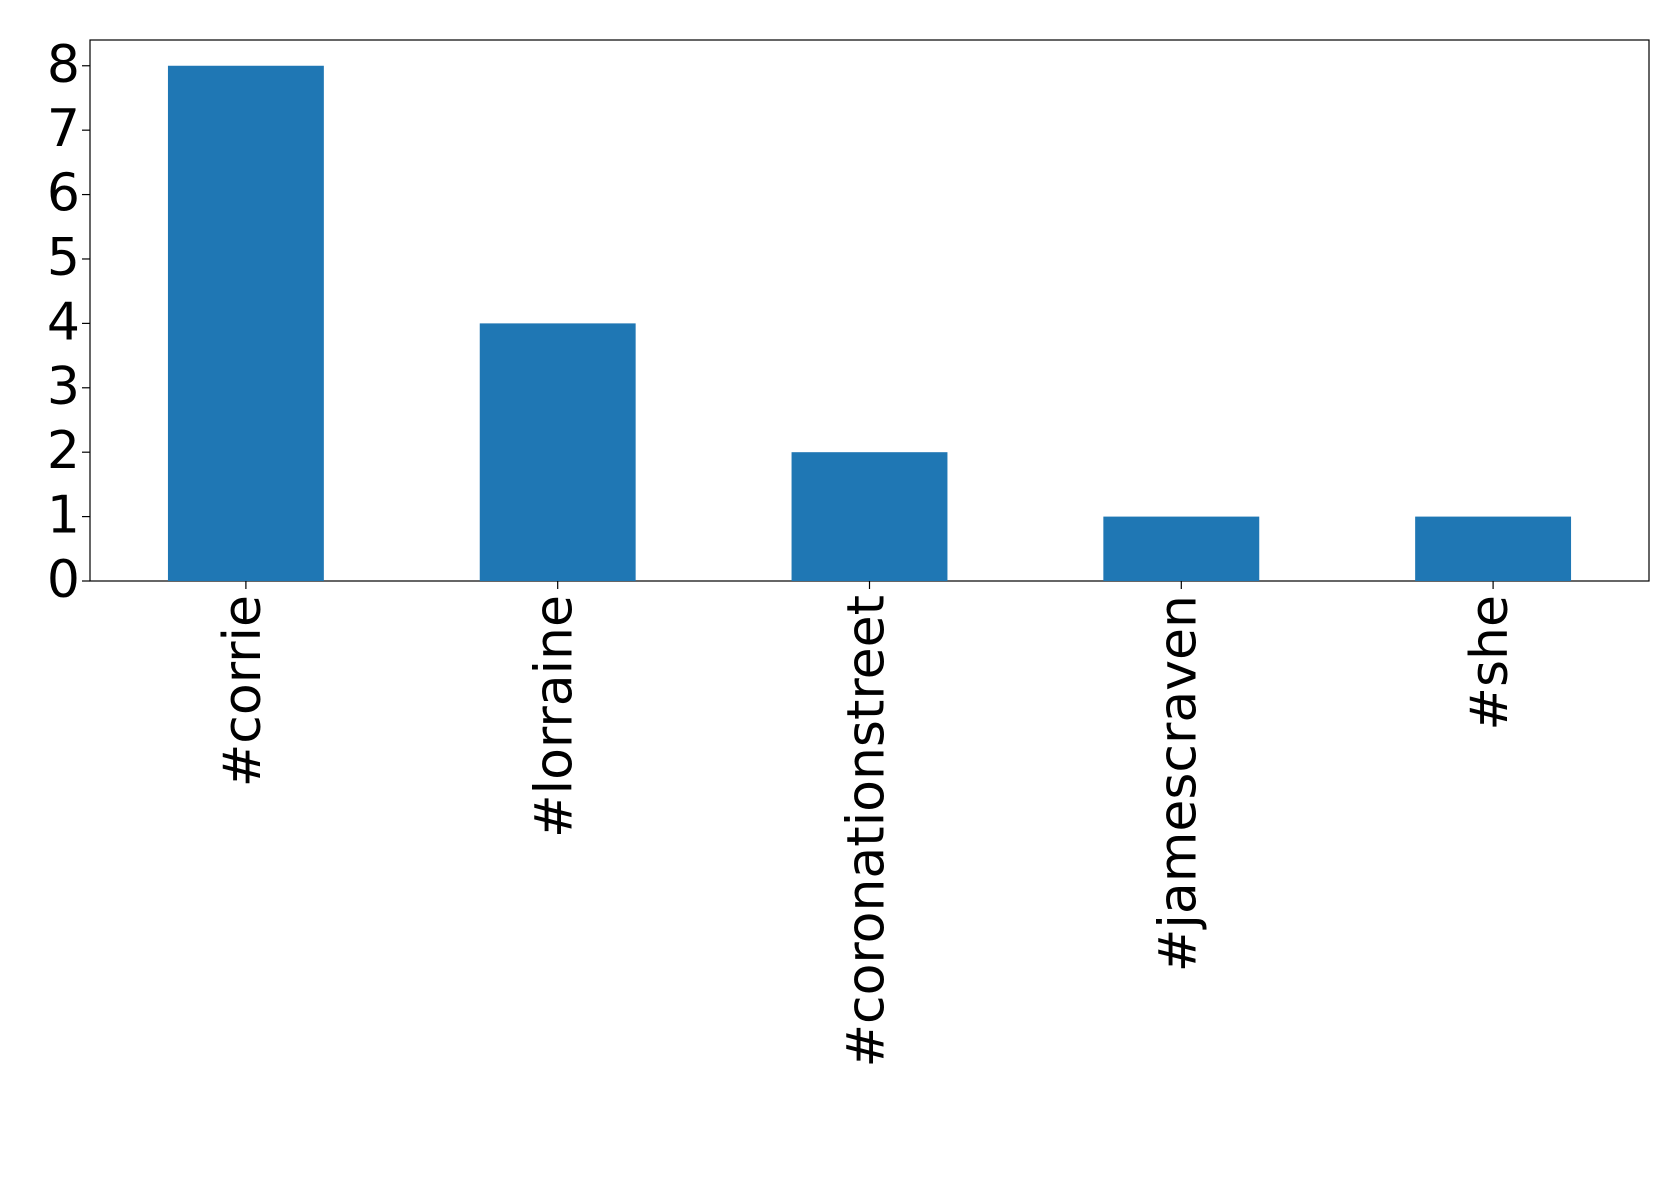 This screenshot has height=1196, width=1679. I want to click on y-tick-label: 2, so click(63, 451).